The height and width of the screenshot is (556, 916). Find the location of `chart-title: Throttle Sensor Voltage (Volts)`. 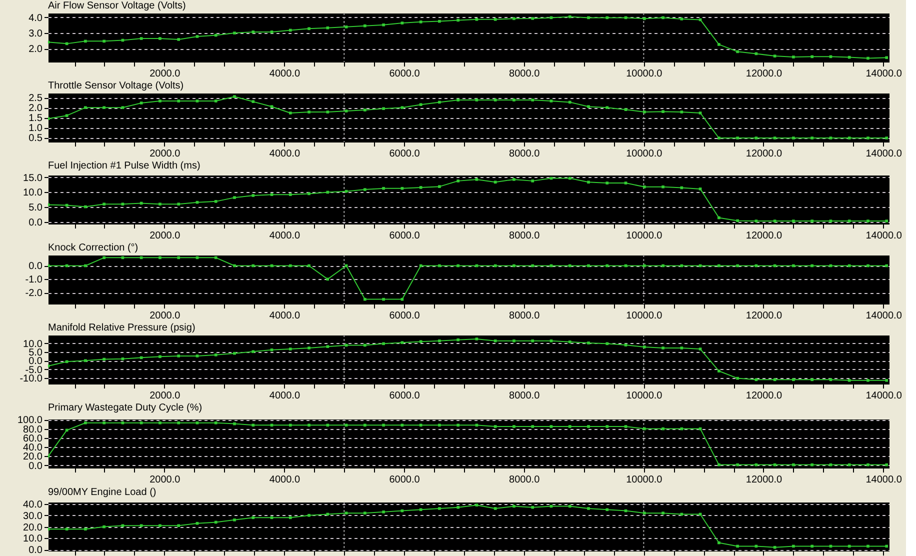

chart-title: Throttle Sensor Voltage (Volts) is located at coordinates (116, 86).